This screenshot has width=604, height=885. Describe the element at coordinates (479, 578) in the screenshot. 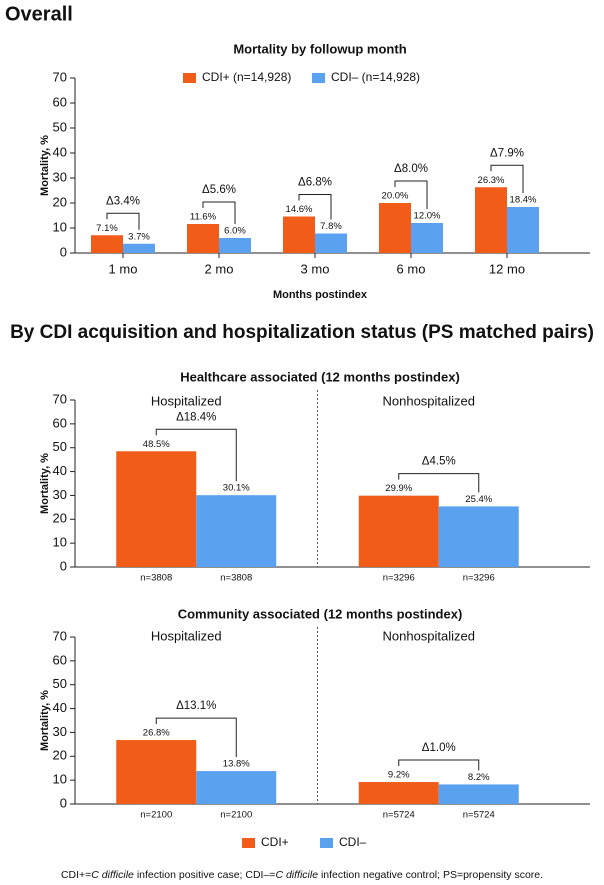

I see `sample-label: n=3296` at that location.